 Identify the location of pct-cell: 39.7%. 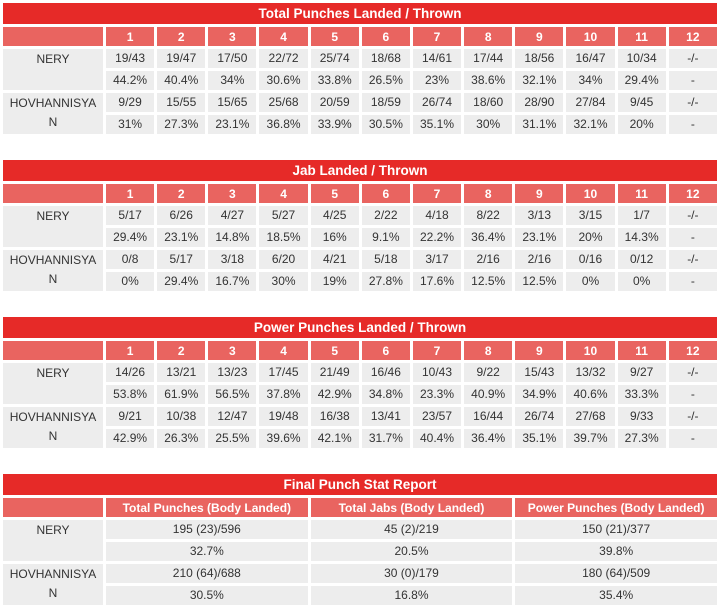
(590, 438).